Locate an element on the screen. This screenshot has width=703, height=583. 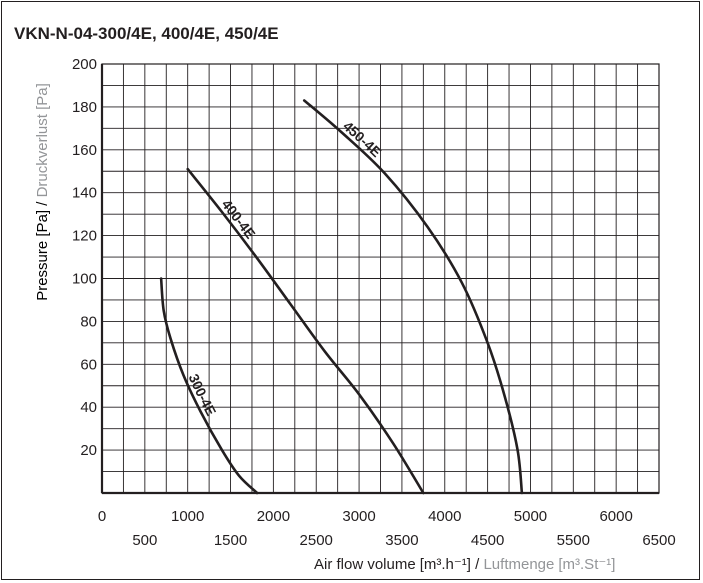
x-tick-label: 500 is located at coordinates (144, 540).